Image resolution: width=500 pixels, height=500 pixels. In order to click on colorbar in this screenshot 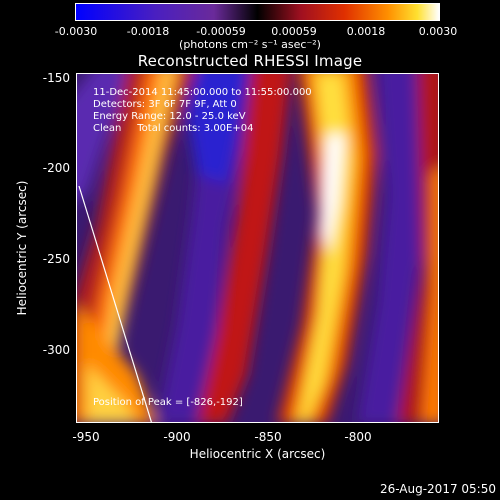, I will do `click(257, 12)`.